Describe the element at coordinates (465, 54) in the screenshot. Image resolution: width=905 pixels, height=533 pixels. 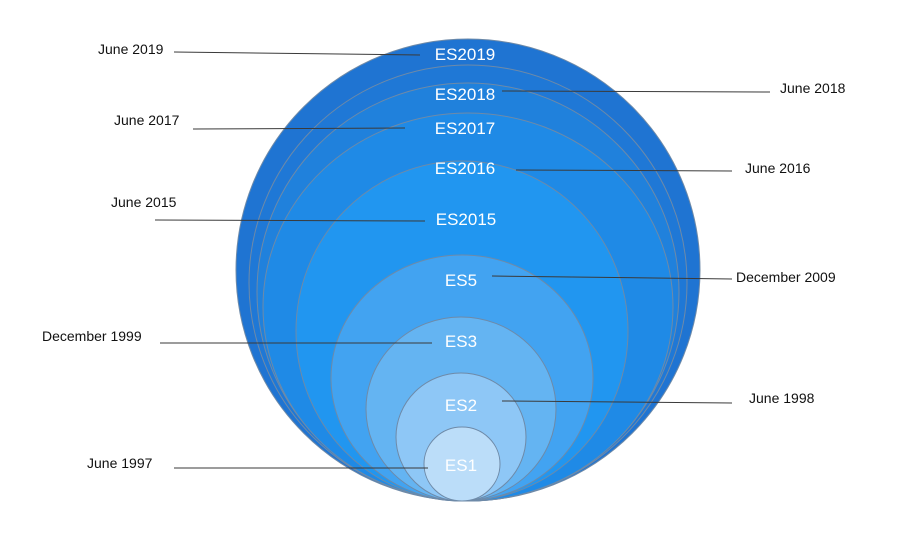
I see `es2019-label: ES2019` at that location.